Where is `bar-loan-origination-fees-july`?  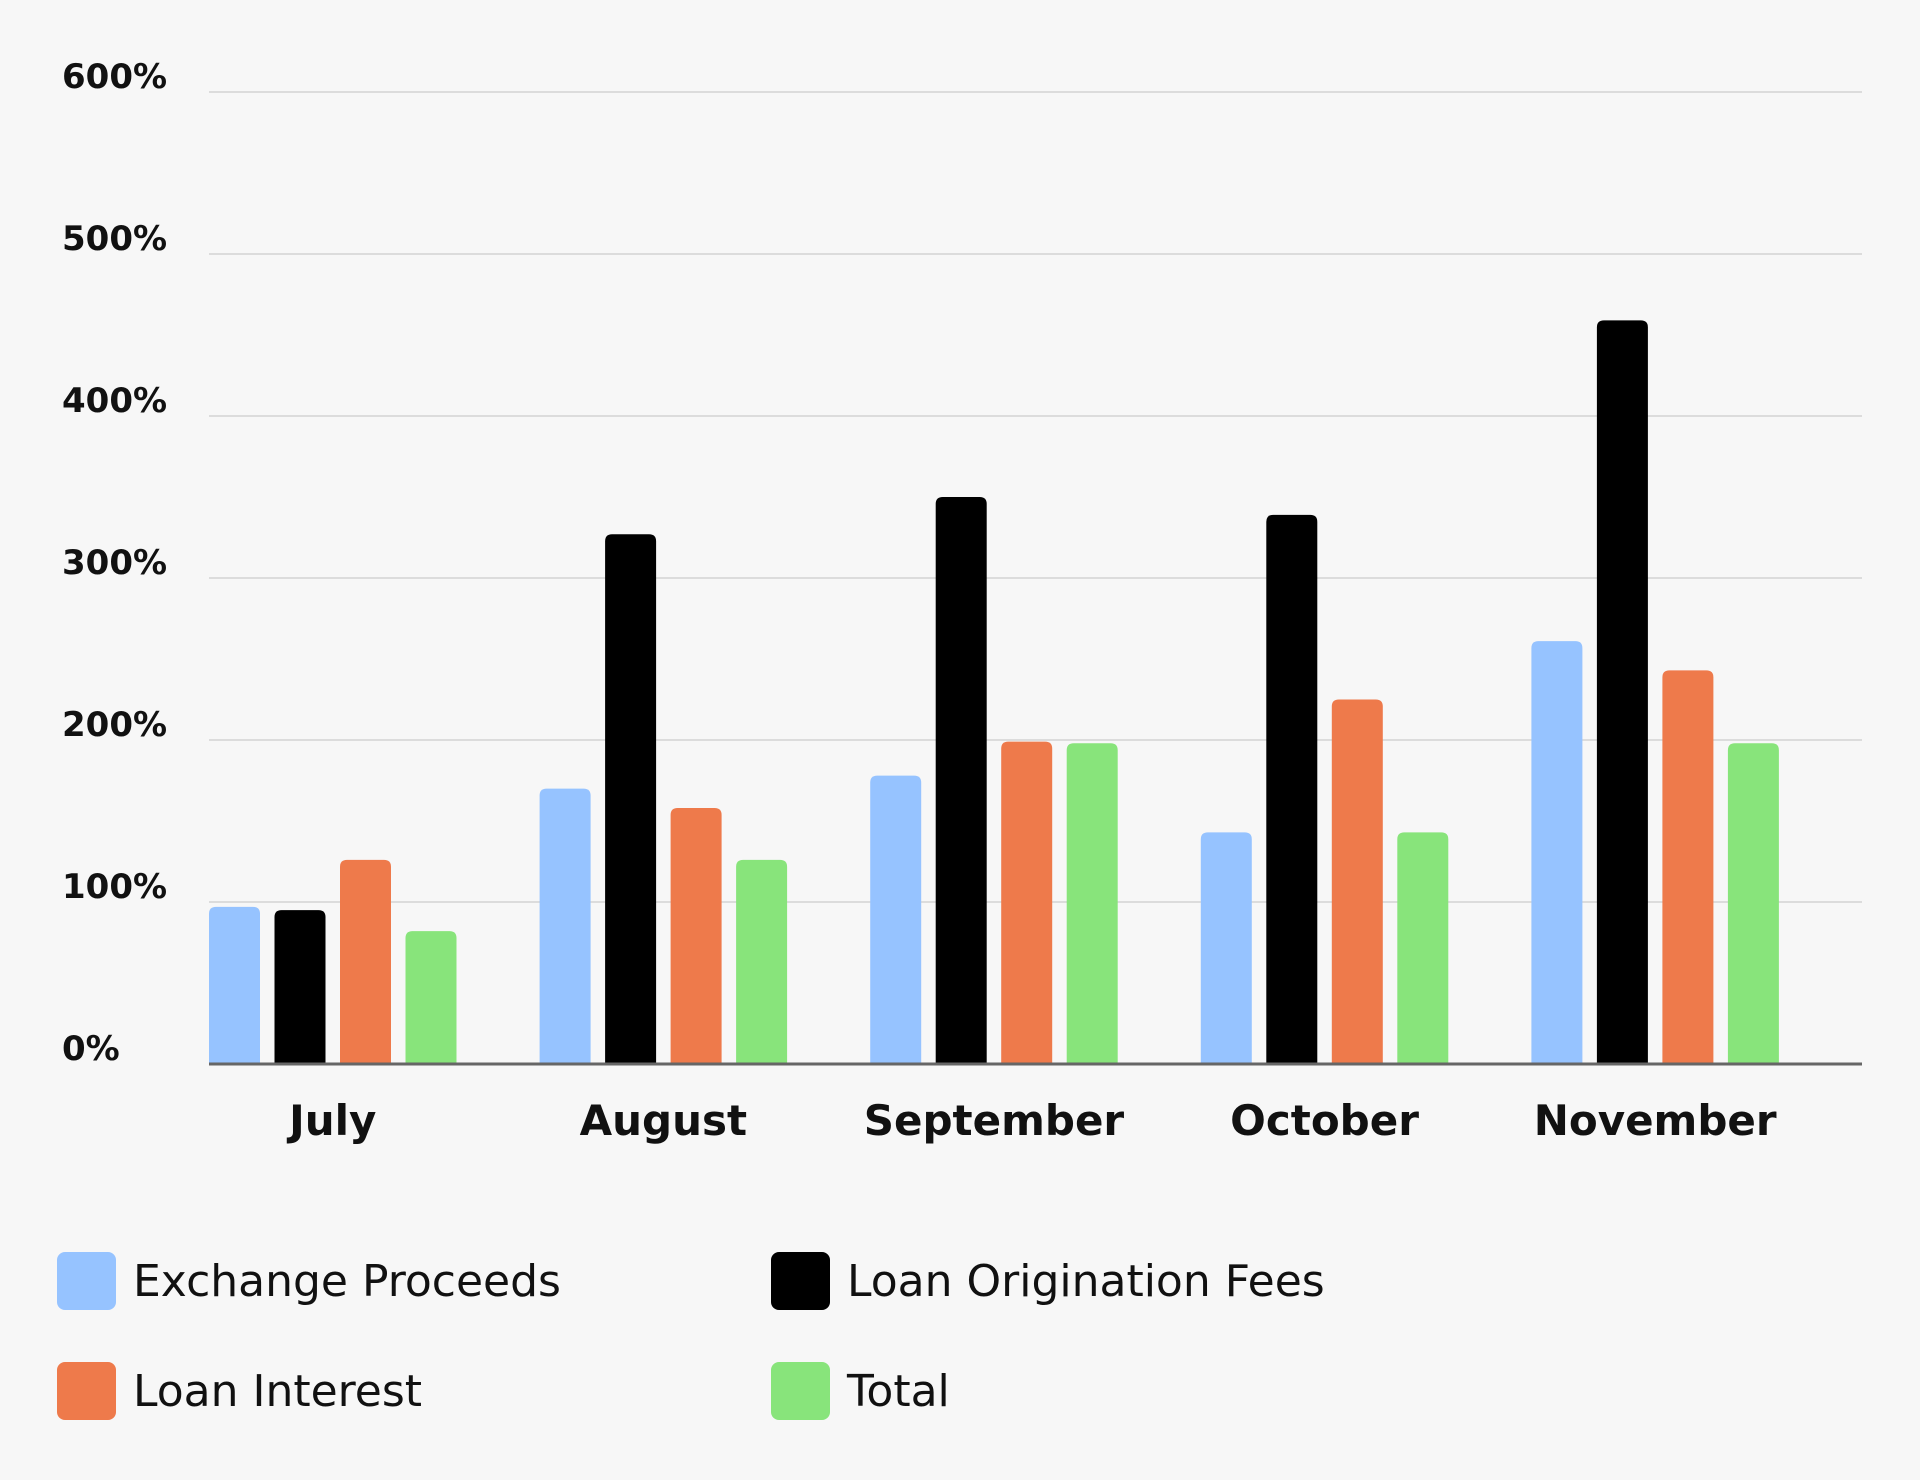
bar-loan-origination-fees-july is located at coordinates (300, 987).